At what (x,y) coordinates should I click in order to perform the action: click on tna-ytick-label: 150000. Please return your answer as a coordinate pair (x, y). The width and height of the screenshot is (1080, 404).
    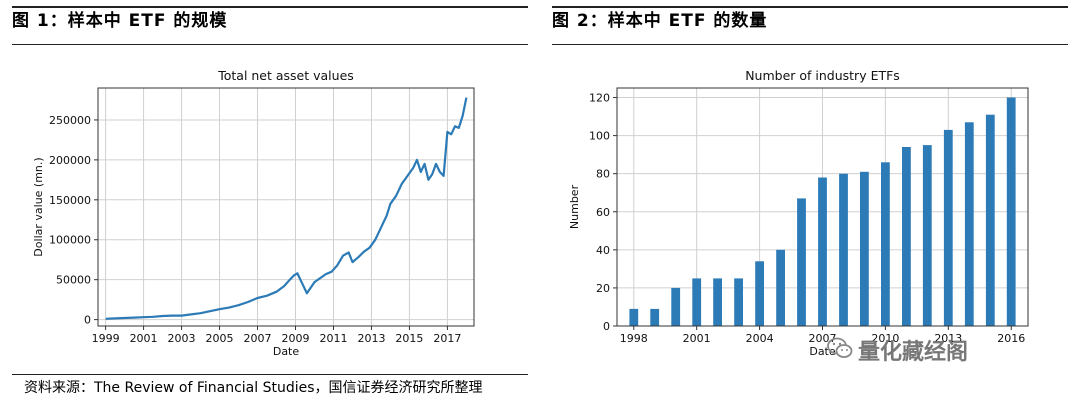
    Looking at the image, I should click on (70, 200).